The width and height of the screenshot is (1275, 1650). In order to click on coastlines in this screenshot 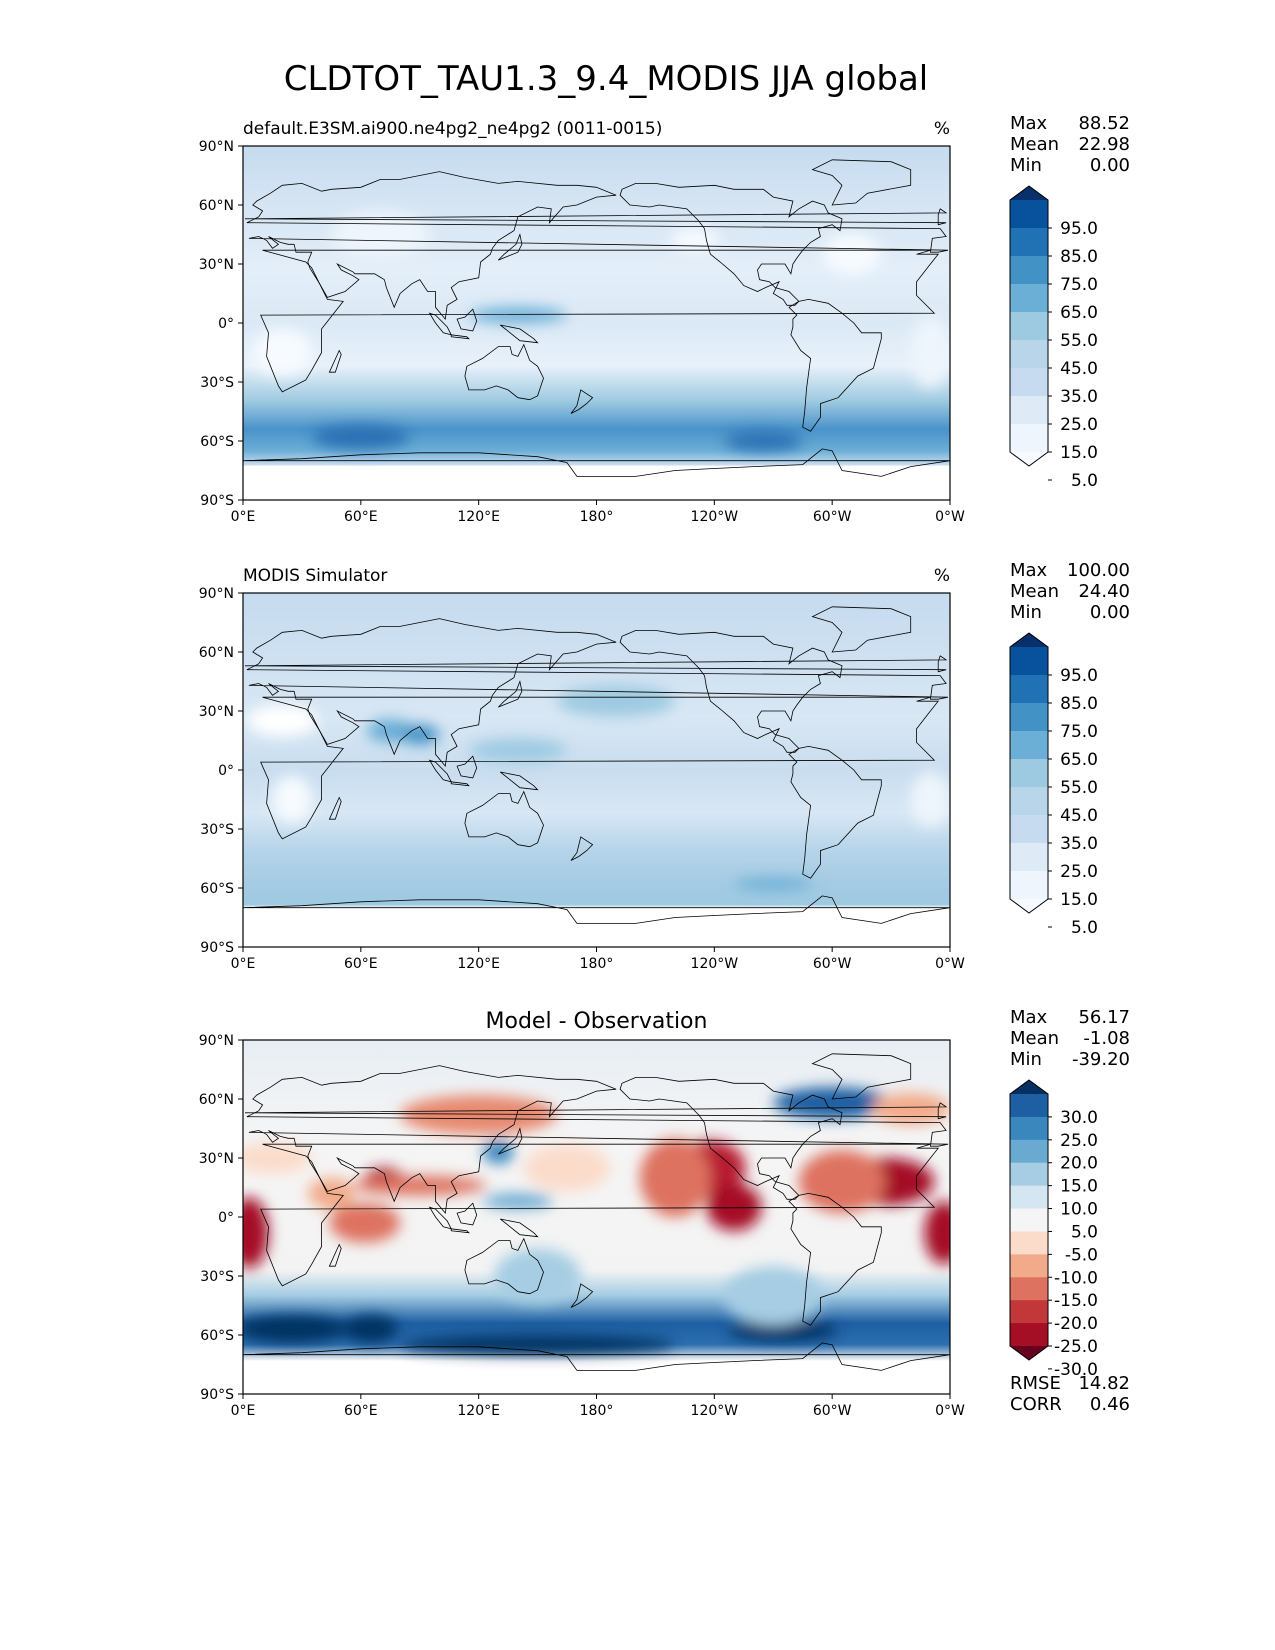, I will do `click(596, 318)`.